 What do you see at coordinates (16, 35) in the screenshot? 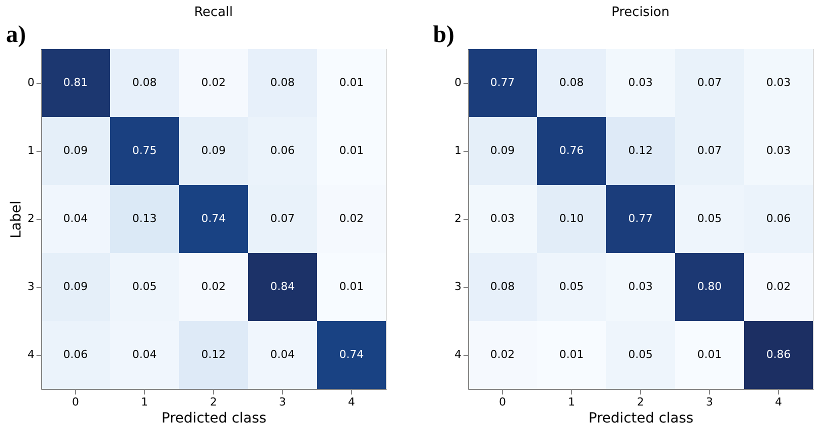
I see `text: a)` at bounding box center [16, 35].